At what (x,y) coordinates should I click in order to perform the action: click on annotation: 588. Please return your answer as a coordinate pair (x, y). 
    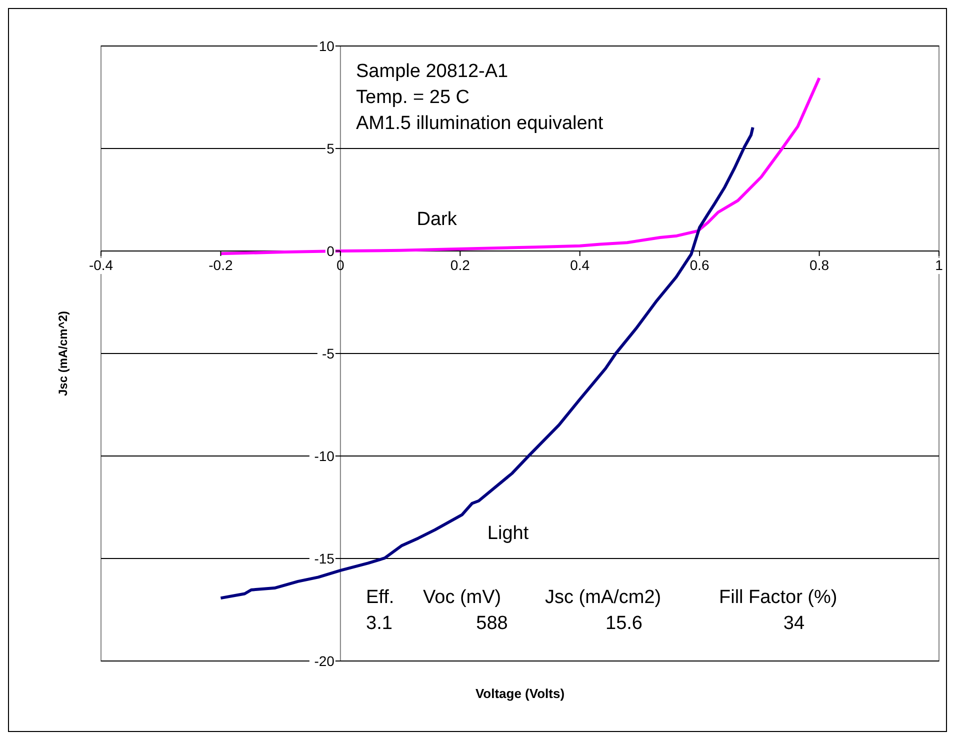
    Looking at the image, I should click on (492, 623).